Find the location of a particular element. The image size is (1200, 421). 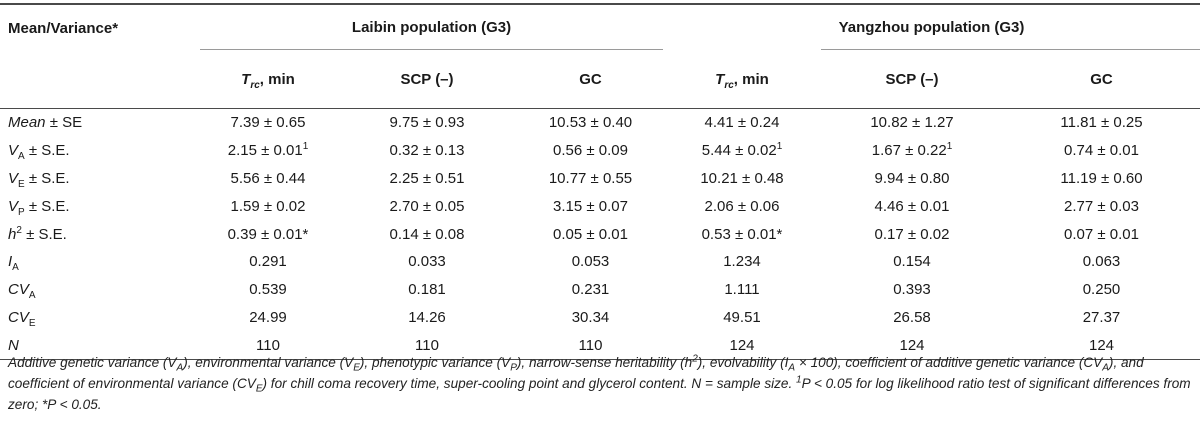

table-cell: 24.99 is located at coordinates (268, 317).